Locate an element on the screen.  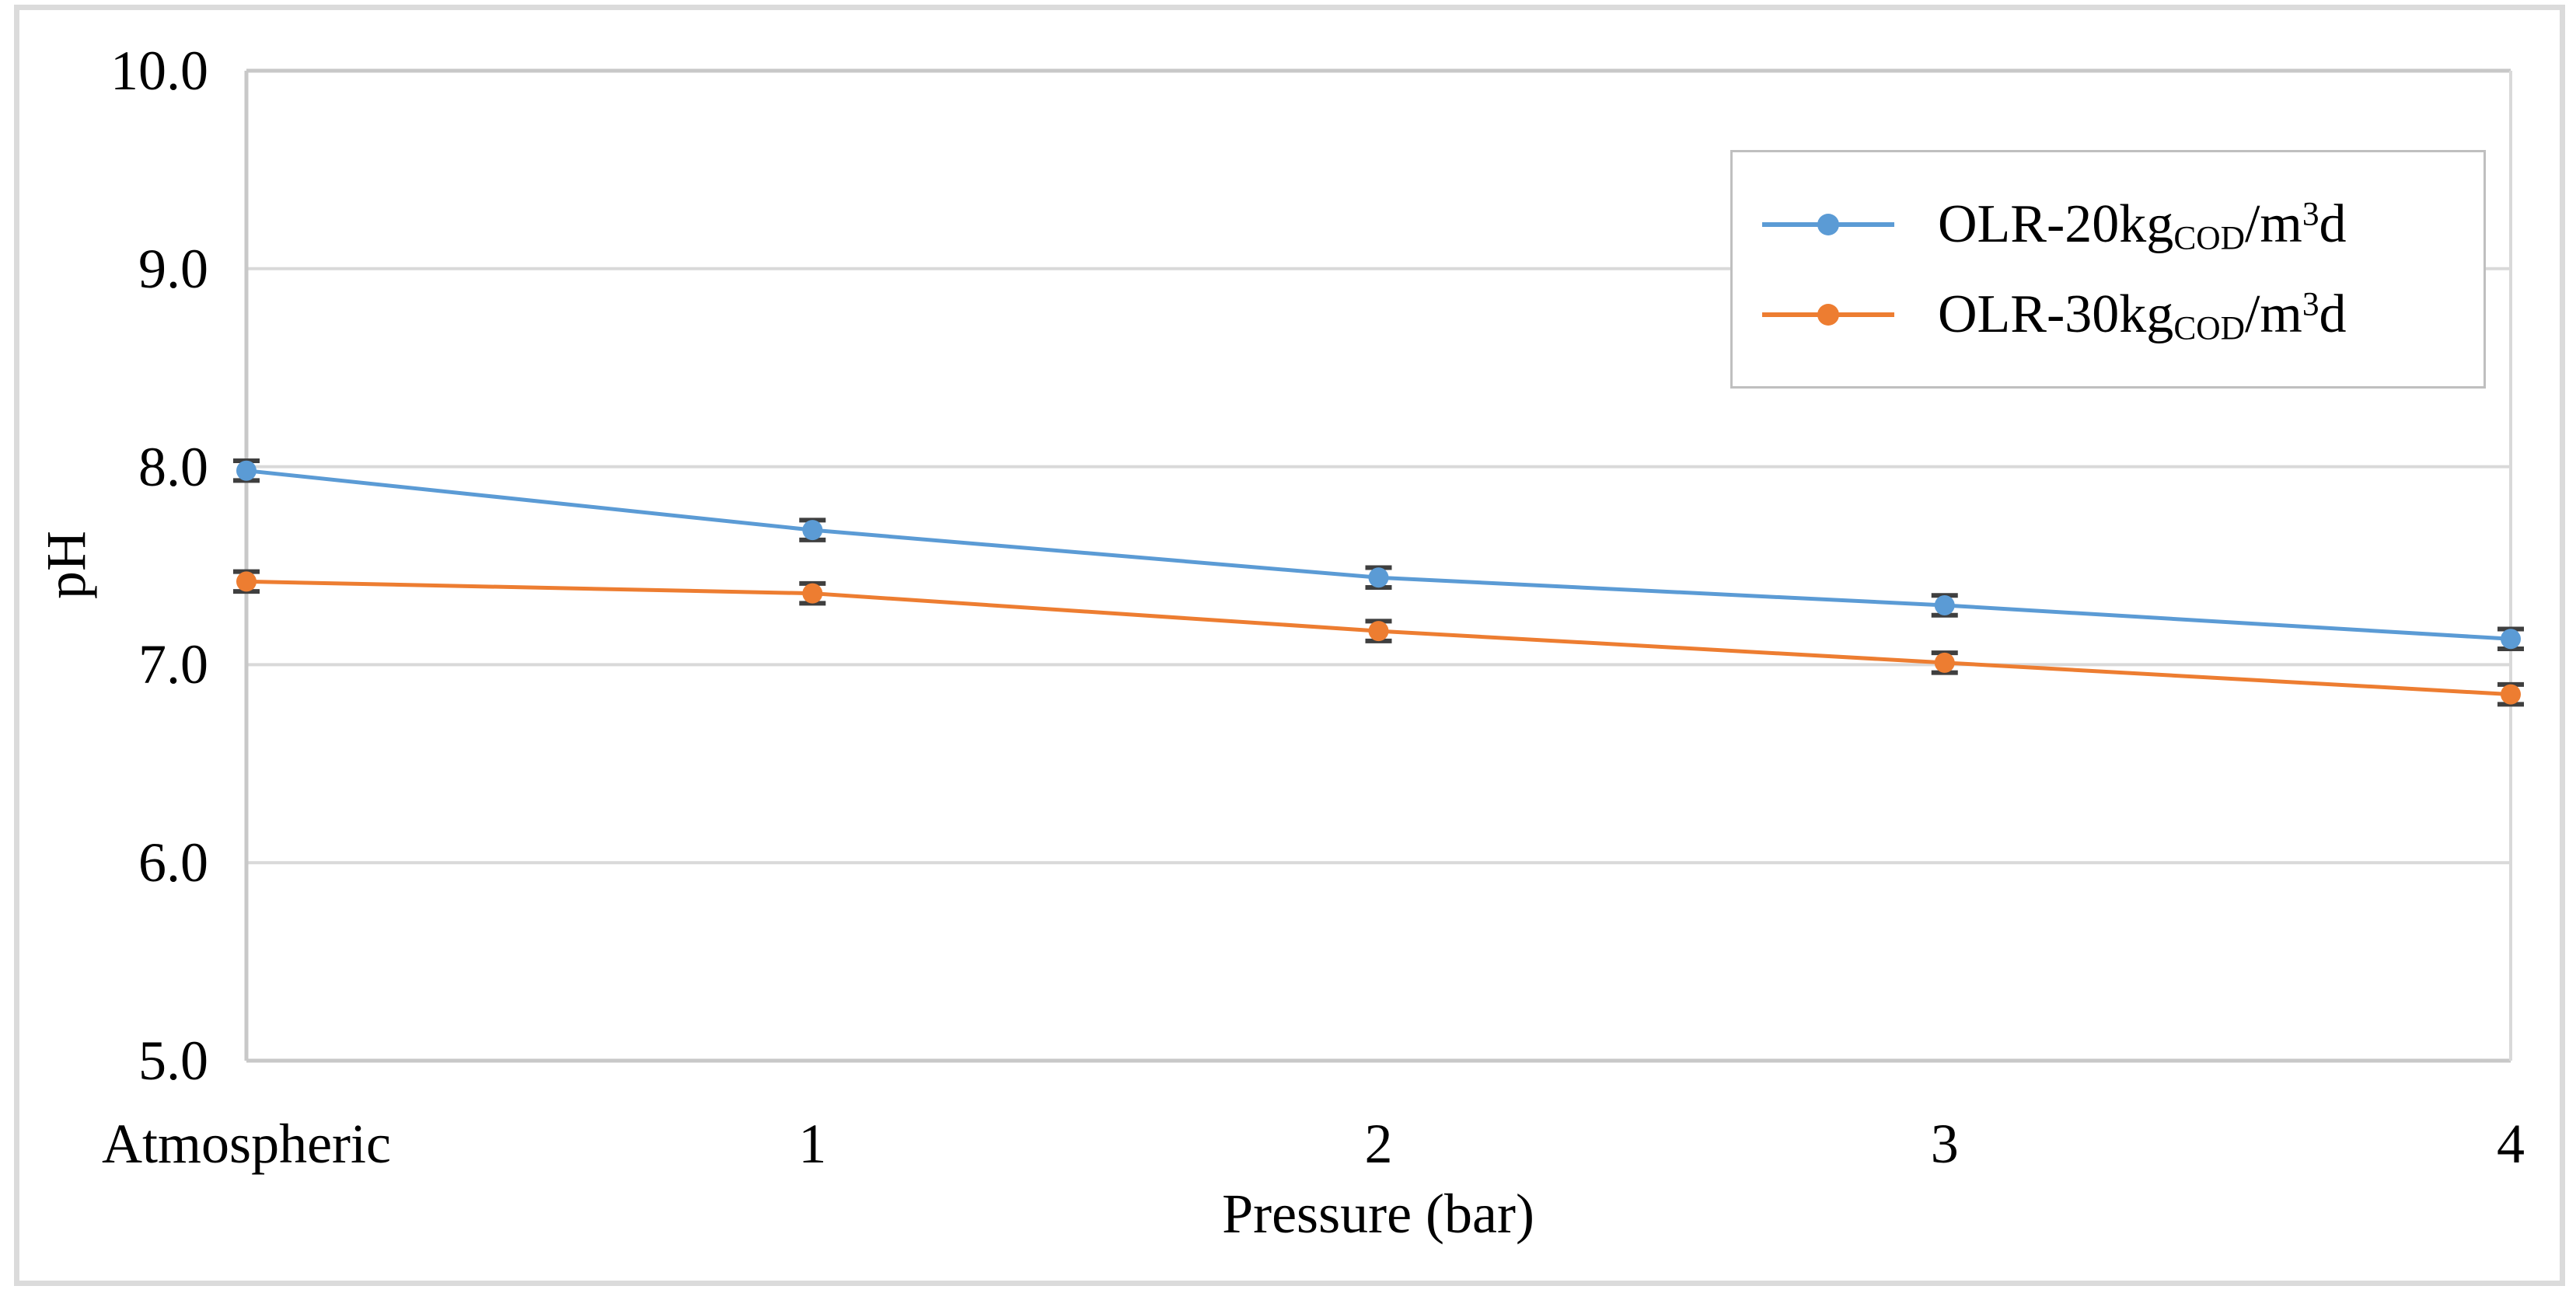
y-axis-title: pH is located at coordinates (66, 565).